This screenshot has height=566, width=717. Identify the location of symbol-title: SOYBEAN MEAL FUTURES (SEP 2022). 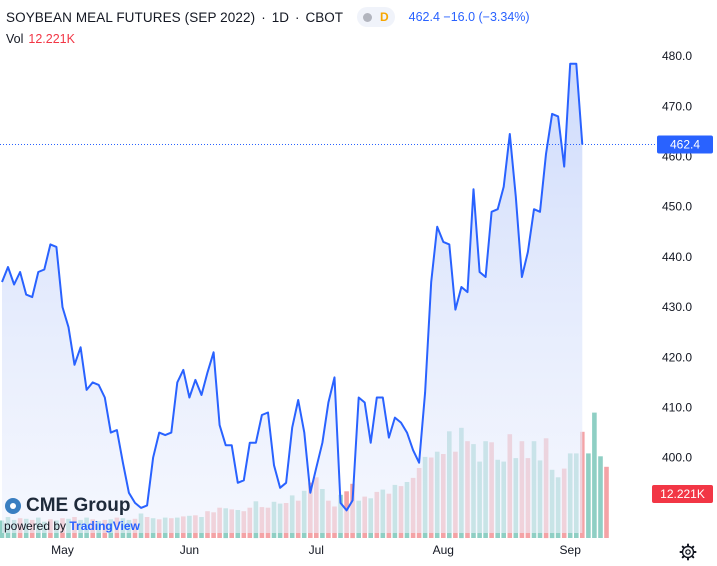
(131, 17).